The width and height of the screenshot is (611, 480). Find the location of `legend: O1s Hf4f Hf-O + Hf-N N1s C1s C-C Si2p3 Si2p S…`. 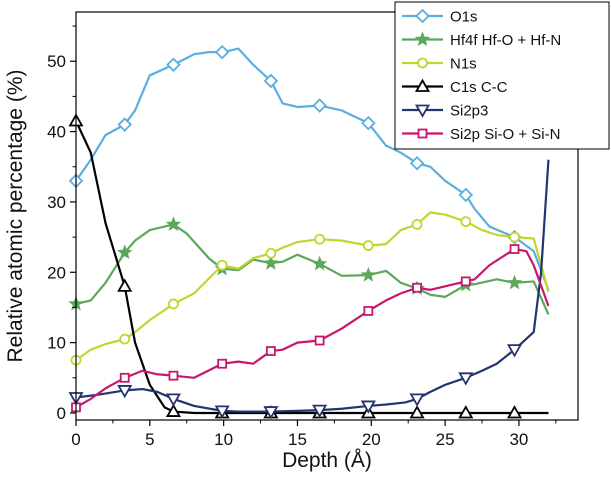

legend: O1s Hf4f Hf-O + Hf-N N1s C1s C-C Si2p3 Si2p S… is located at coordinates (502, 75).